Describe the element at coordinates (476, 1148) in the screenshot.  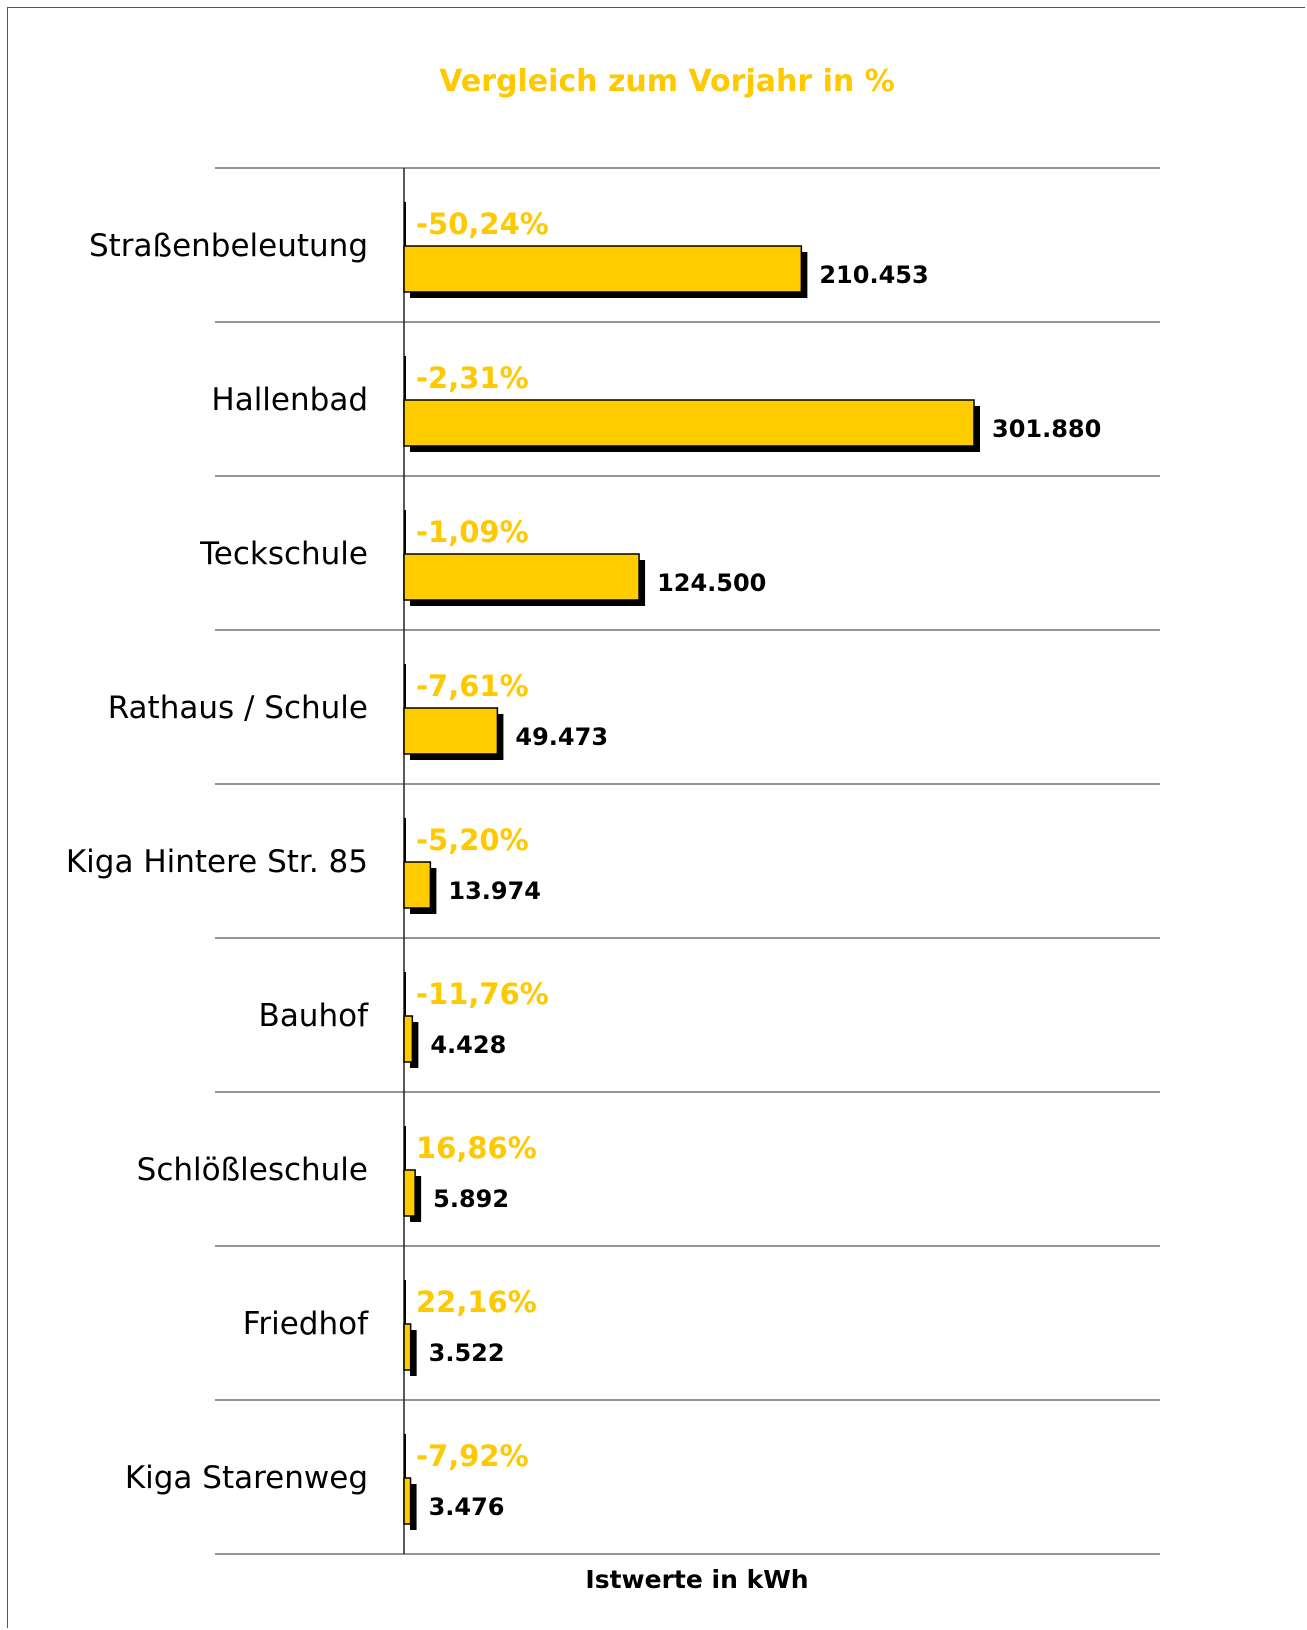
I see `percent-label: 16,86%` at that location.